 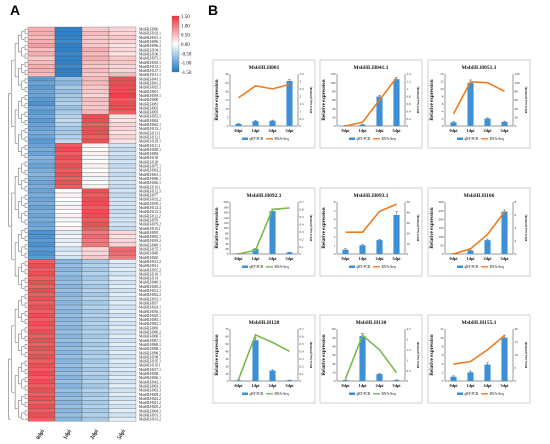 What do you see at coordinates (346, 385) in the screenshot?
I see `x-tick-label: 0dpi` at bounding box center [346, 385].